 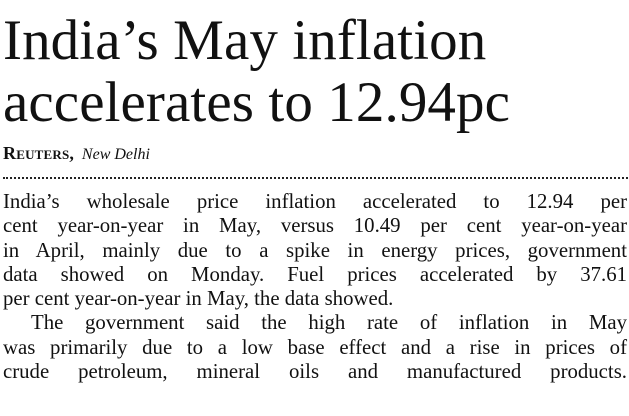 What do you see at coordinates (71, 153) in the screenshot?
I see `byline-comma: ,` at bounding box center [71, 153].